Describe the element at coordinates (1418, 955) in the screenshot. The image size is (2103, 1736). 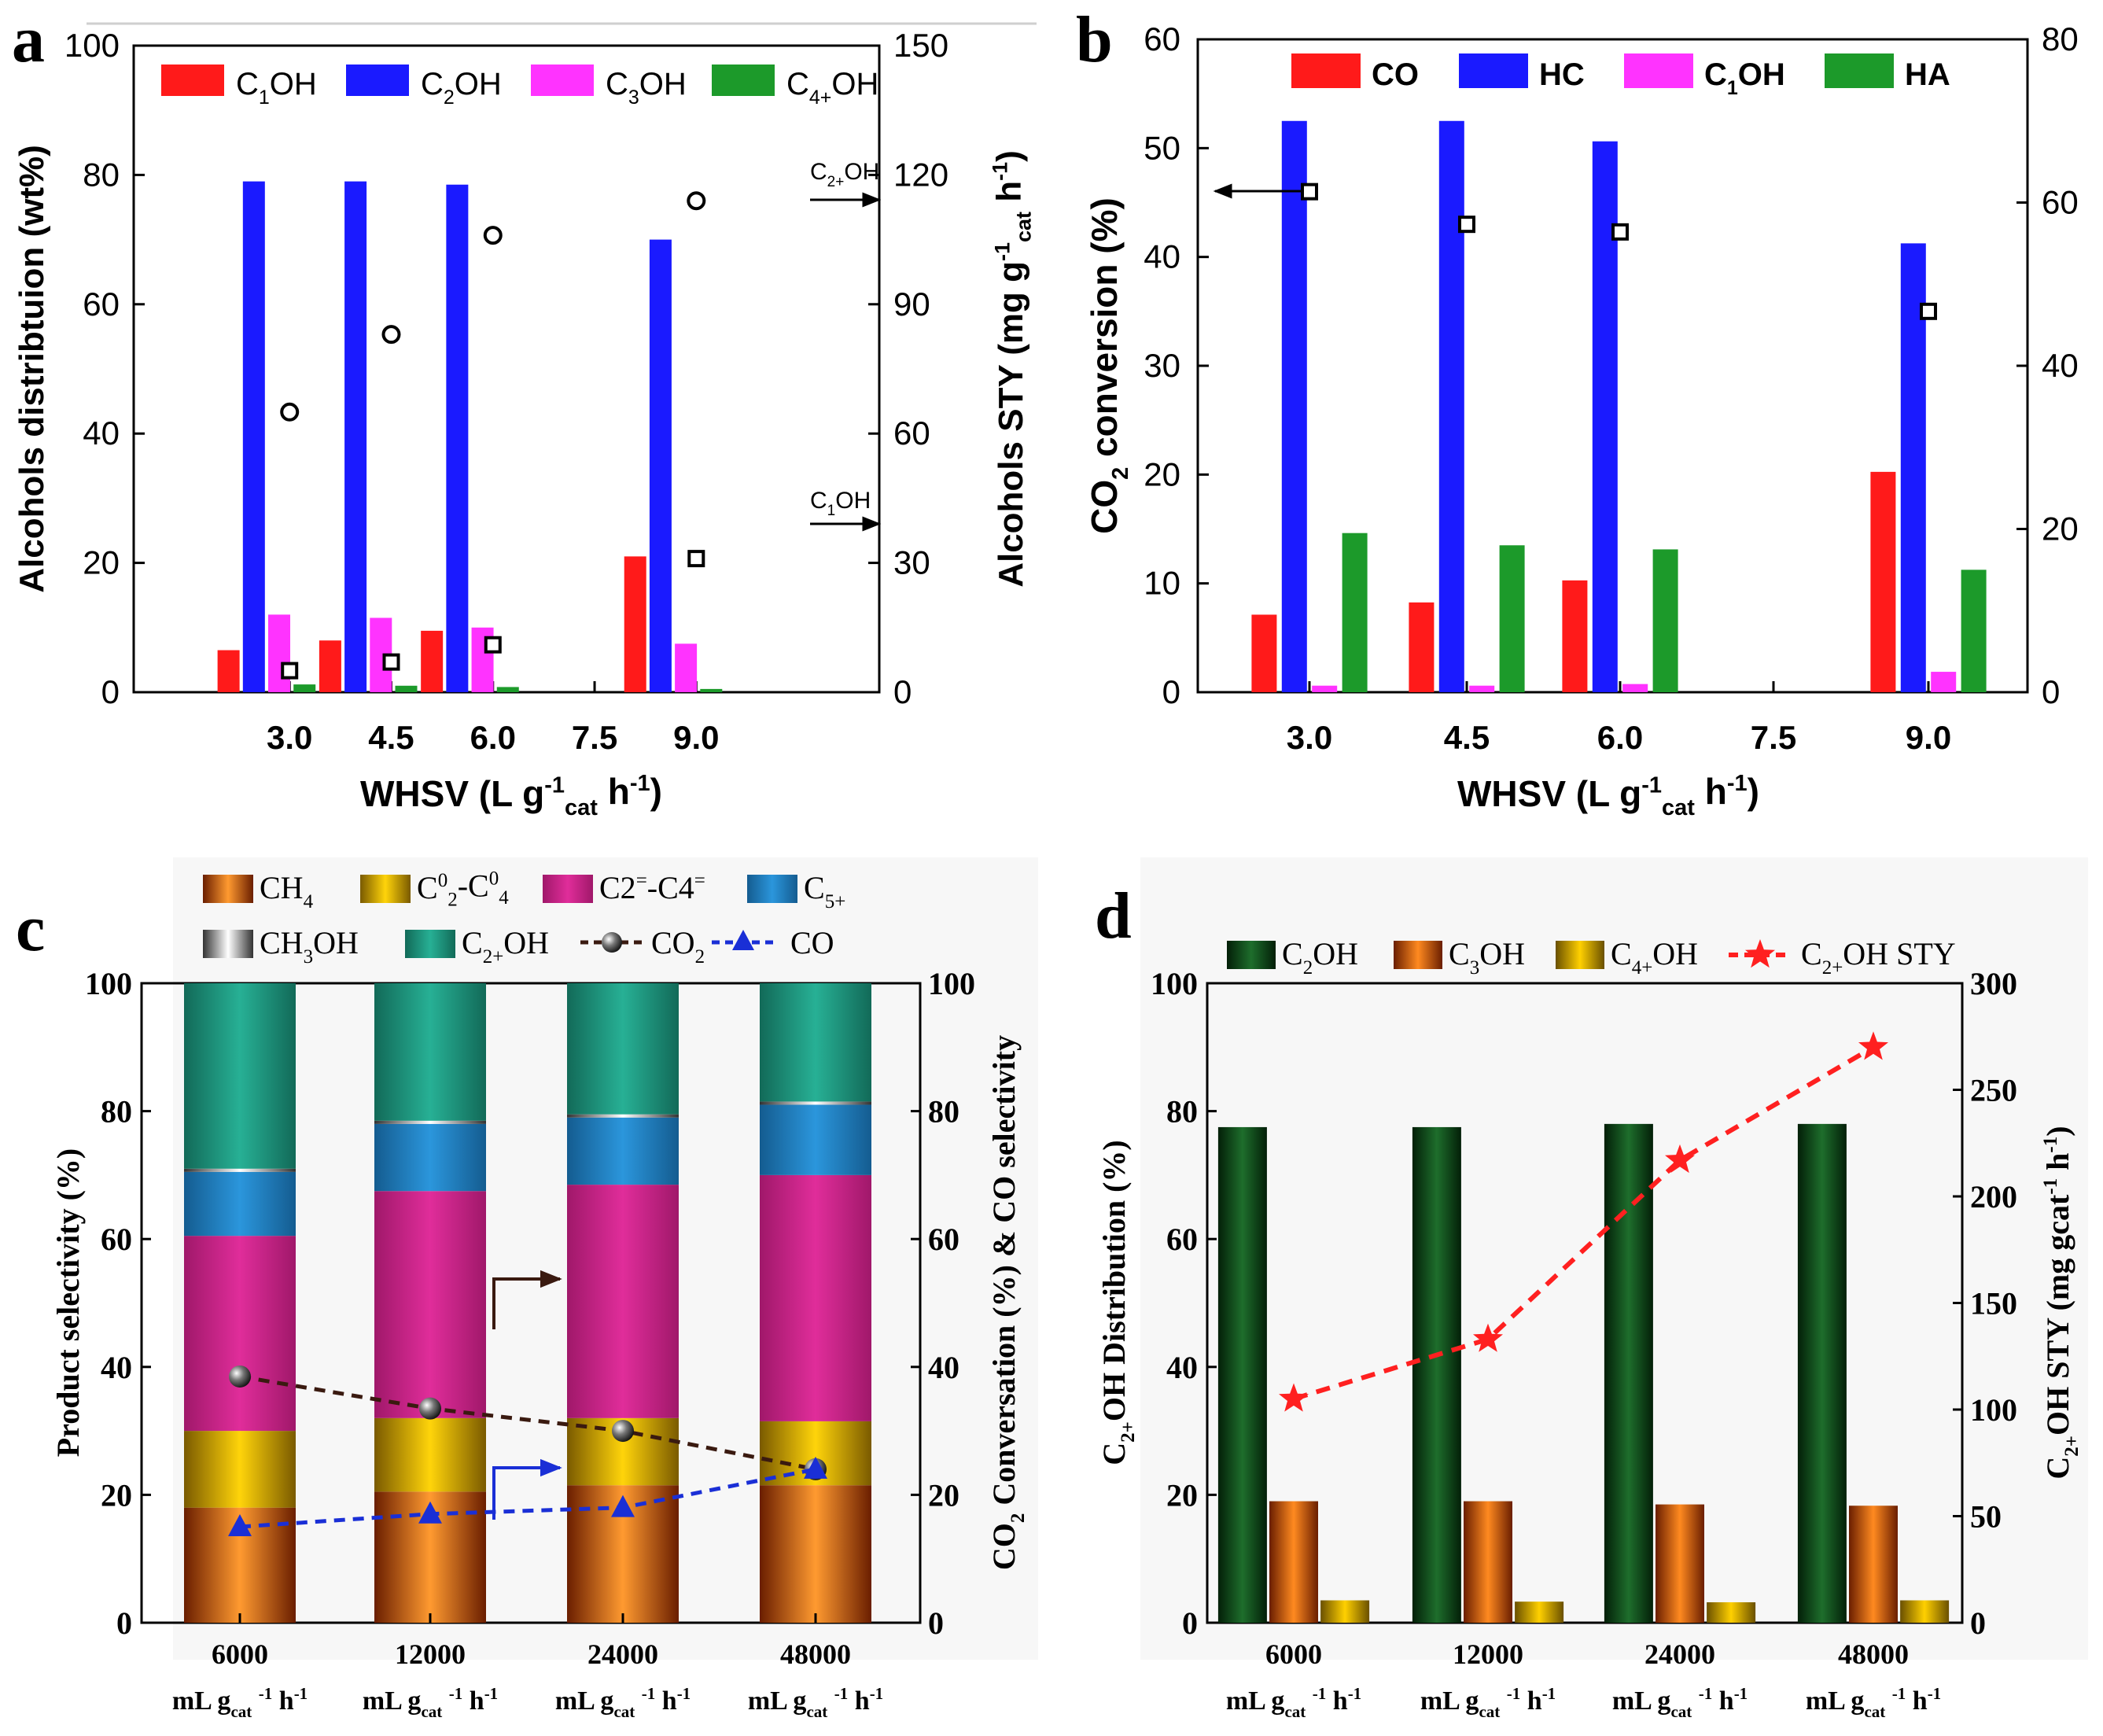
I see `legend-swatch-d` at that location.